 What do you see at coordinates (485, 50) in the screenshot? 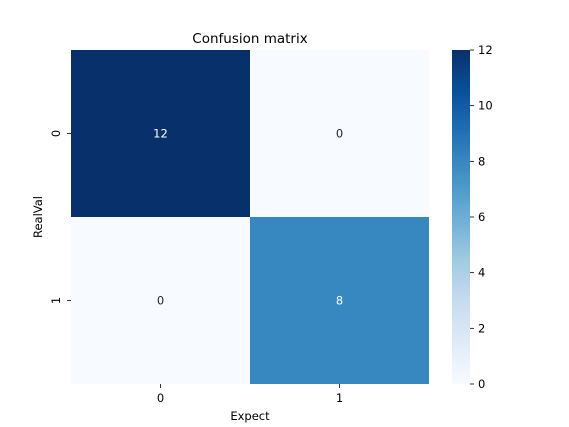
I see `colorbar-tick-label-6: 12` at bounding box center [485, 50].